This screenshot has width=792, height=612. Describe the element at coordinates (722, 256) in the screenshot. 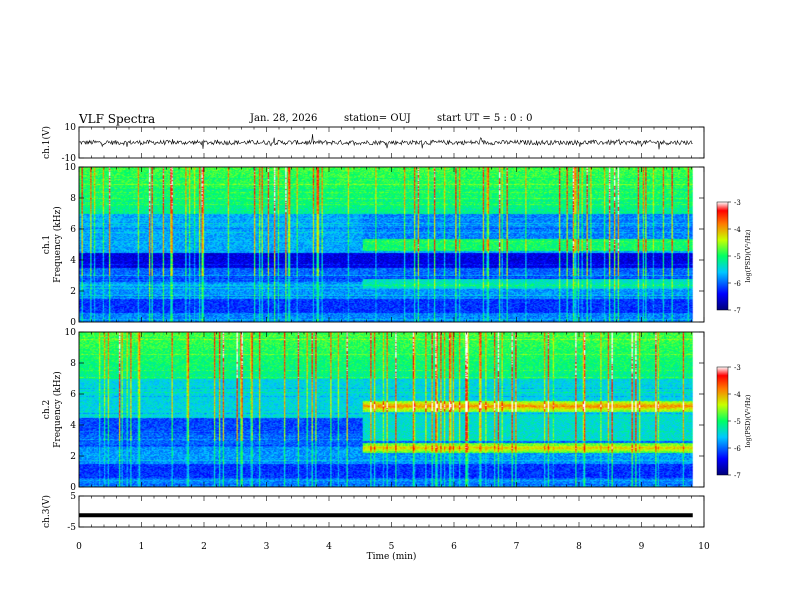

I see `ch1-colorbar` at that location.